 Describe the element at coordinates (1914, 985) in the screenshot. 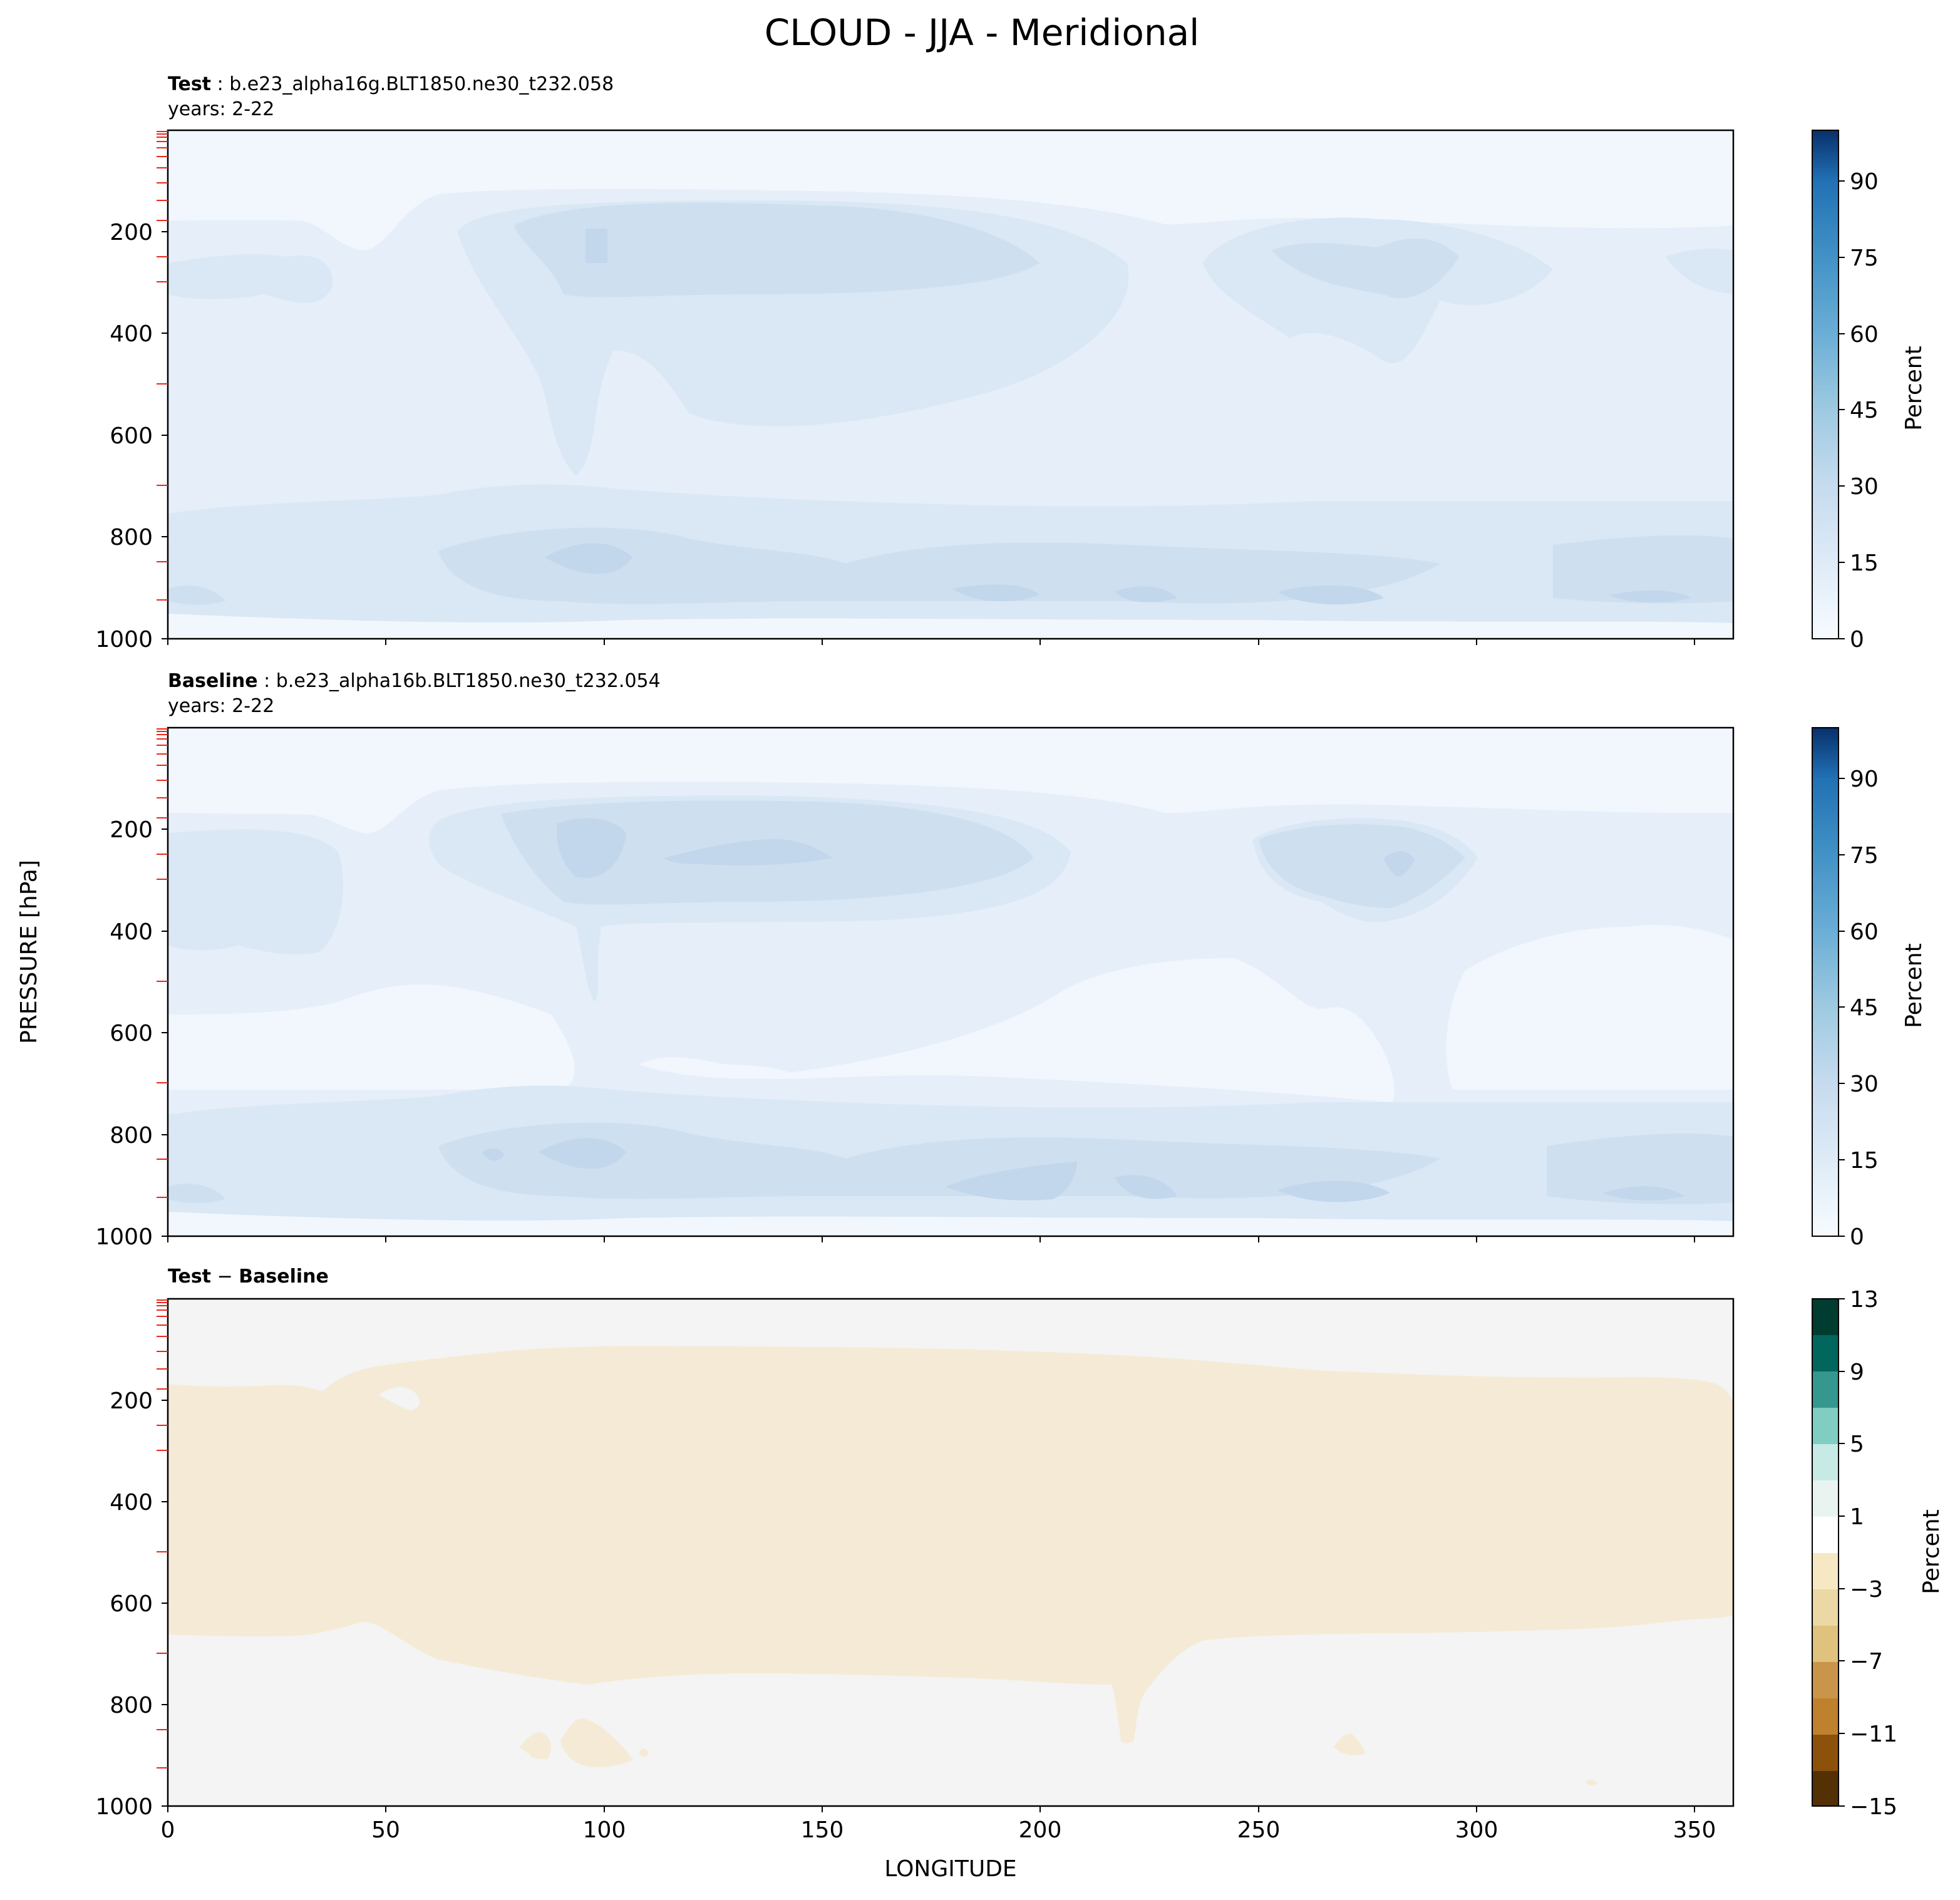

I see `baseline-colorbar-label: Percent` at that location.